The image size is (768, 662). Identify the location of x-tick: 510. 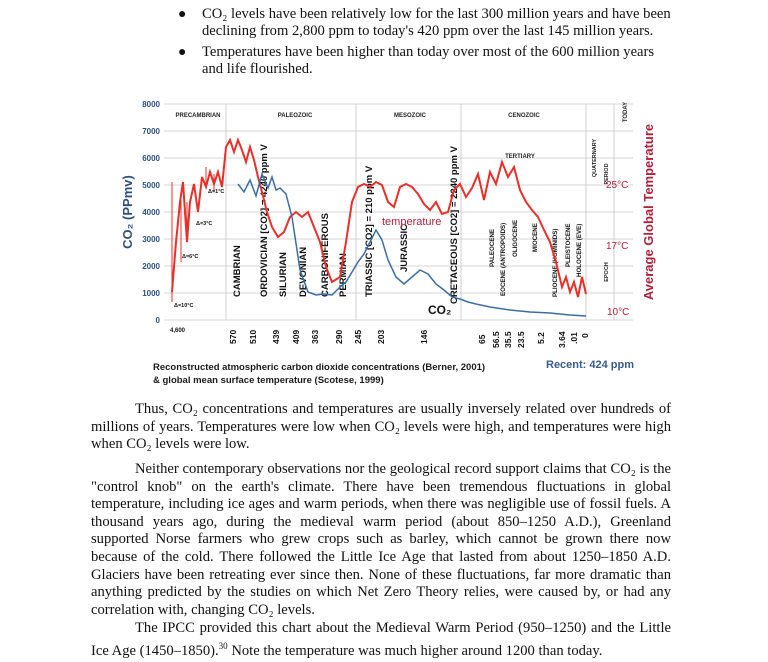
(253, 337).